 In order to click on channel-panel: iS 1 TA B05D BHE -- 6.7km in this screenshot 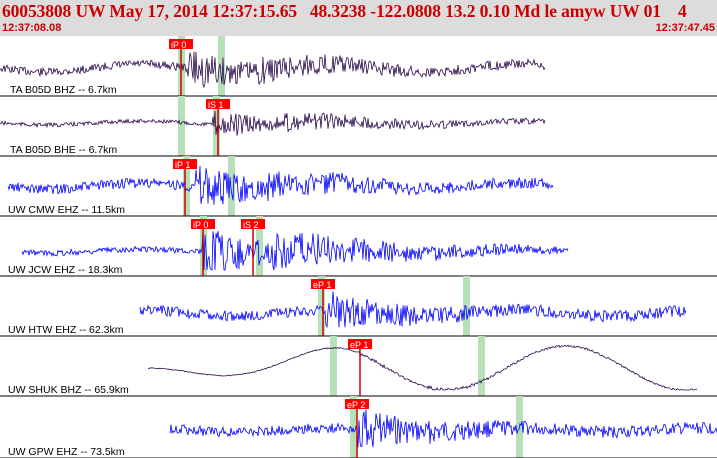, I will do `click(358, 126)`.